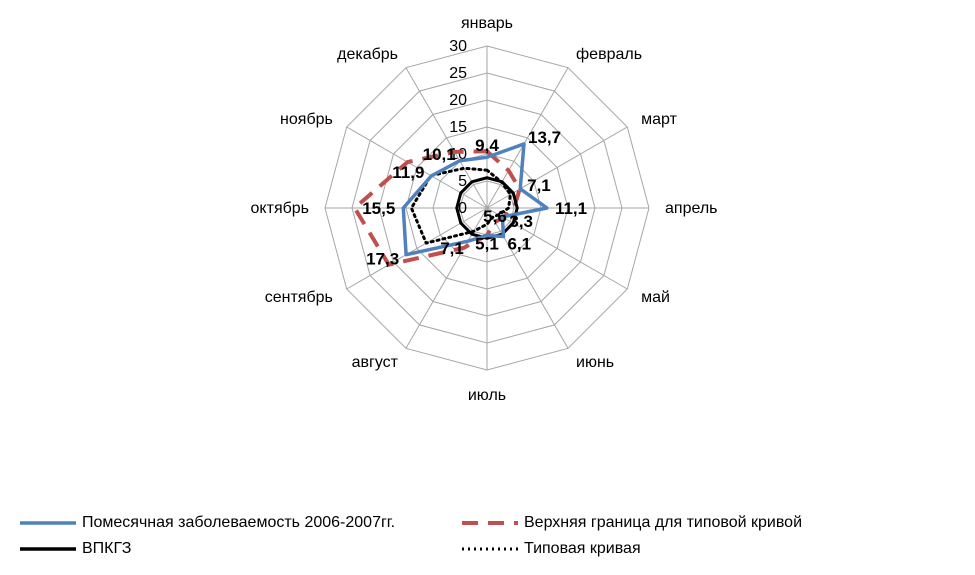 The height and width of the screenshot is (575, 975). What do you see at coordinates (458, 73) in the screenshot?
I see `tick-label-25: 25` at bounding box center [458, 73].